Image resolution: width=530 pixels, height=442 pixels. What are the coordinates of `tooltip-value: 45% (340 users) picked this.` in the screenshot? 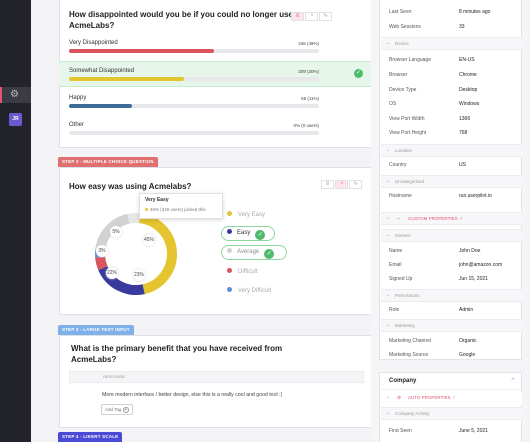 It's located at (178, 209).